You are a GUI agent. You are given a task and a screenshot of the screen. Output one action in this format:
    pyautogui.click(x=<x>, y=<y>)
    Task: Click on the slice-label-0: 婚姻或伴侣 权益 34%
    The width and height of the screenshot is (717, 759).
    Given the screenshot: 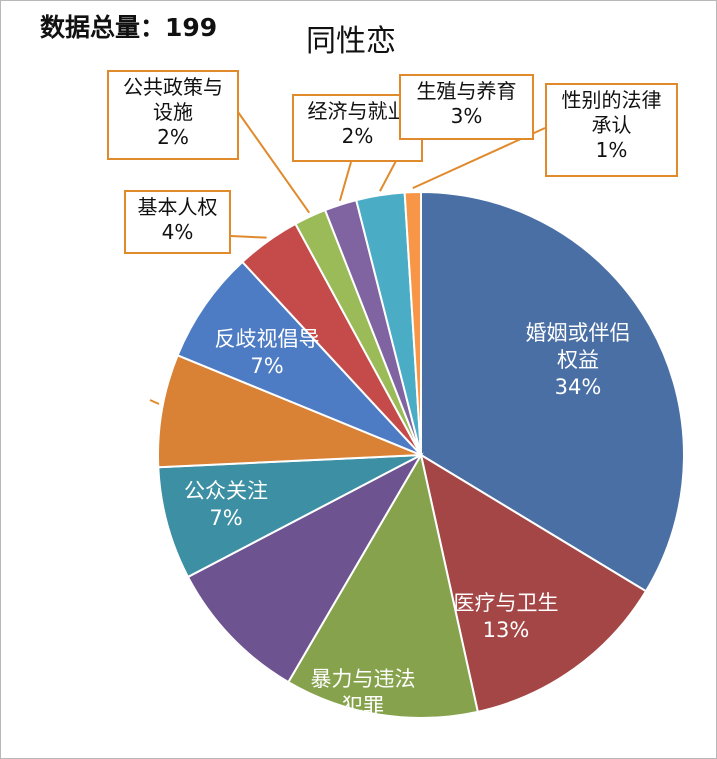 What is the action you would take?
    pyautogui.click(x=578, y=360)
    